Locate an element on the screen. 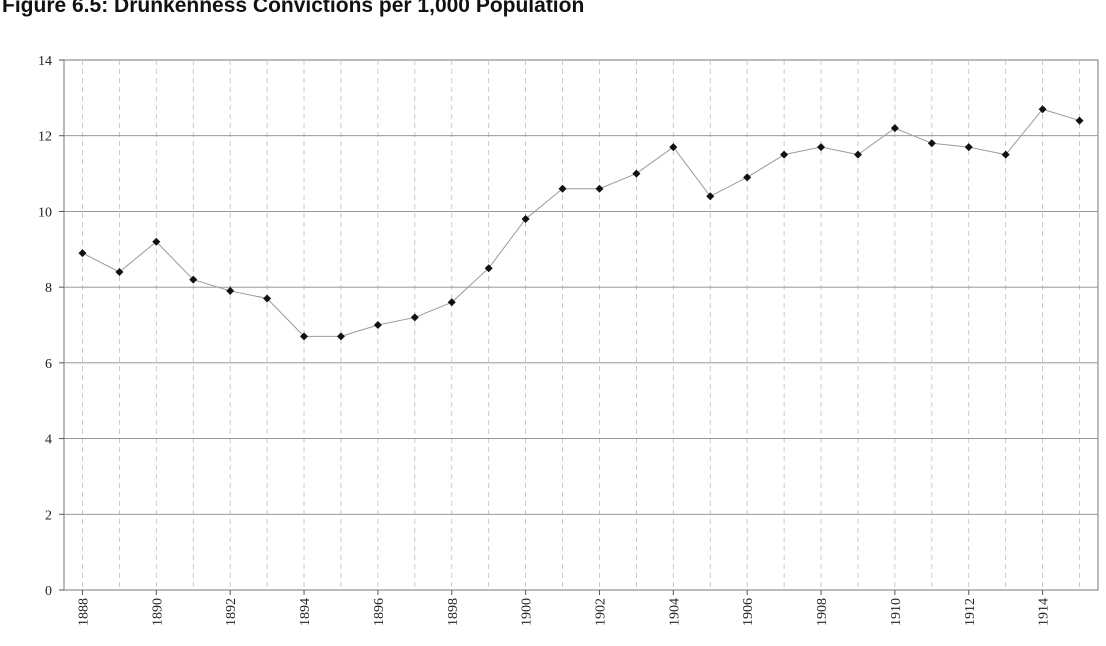 The image size is (1106, 646). y-tick-label: 2 is located at coordinates (48, 515).